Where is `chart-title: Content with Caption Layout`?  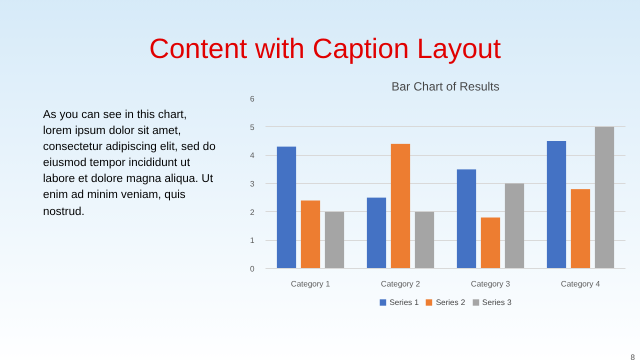
chart-title: Content with Caption Layout is located at coordinates (325, 49).